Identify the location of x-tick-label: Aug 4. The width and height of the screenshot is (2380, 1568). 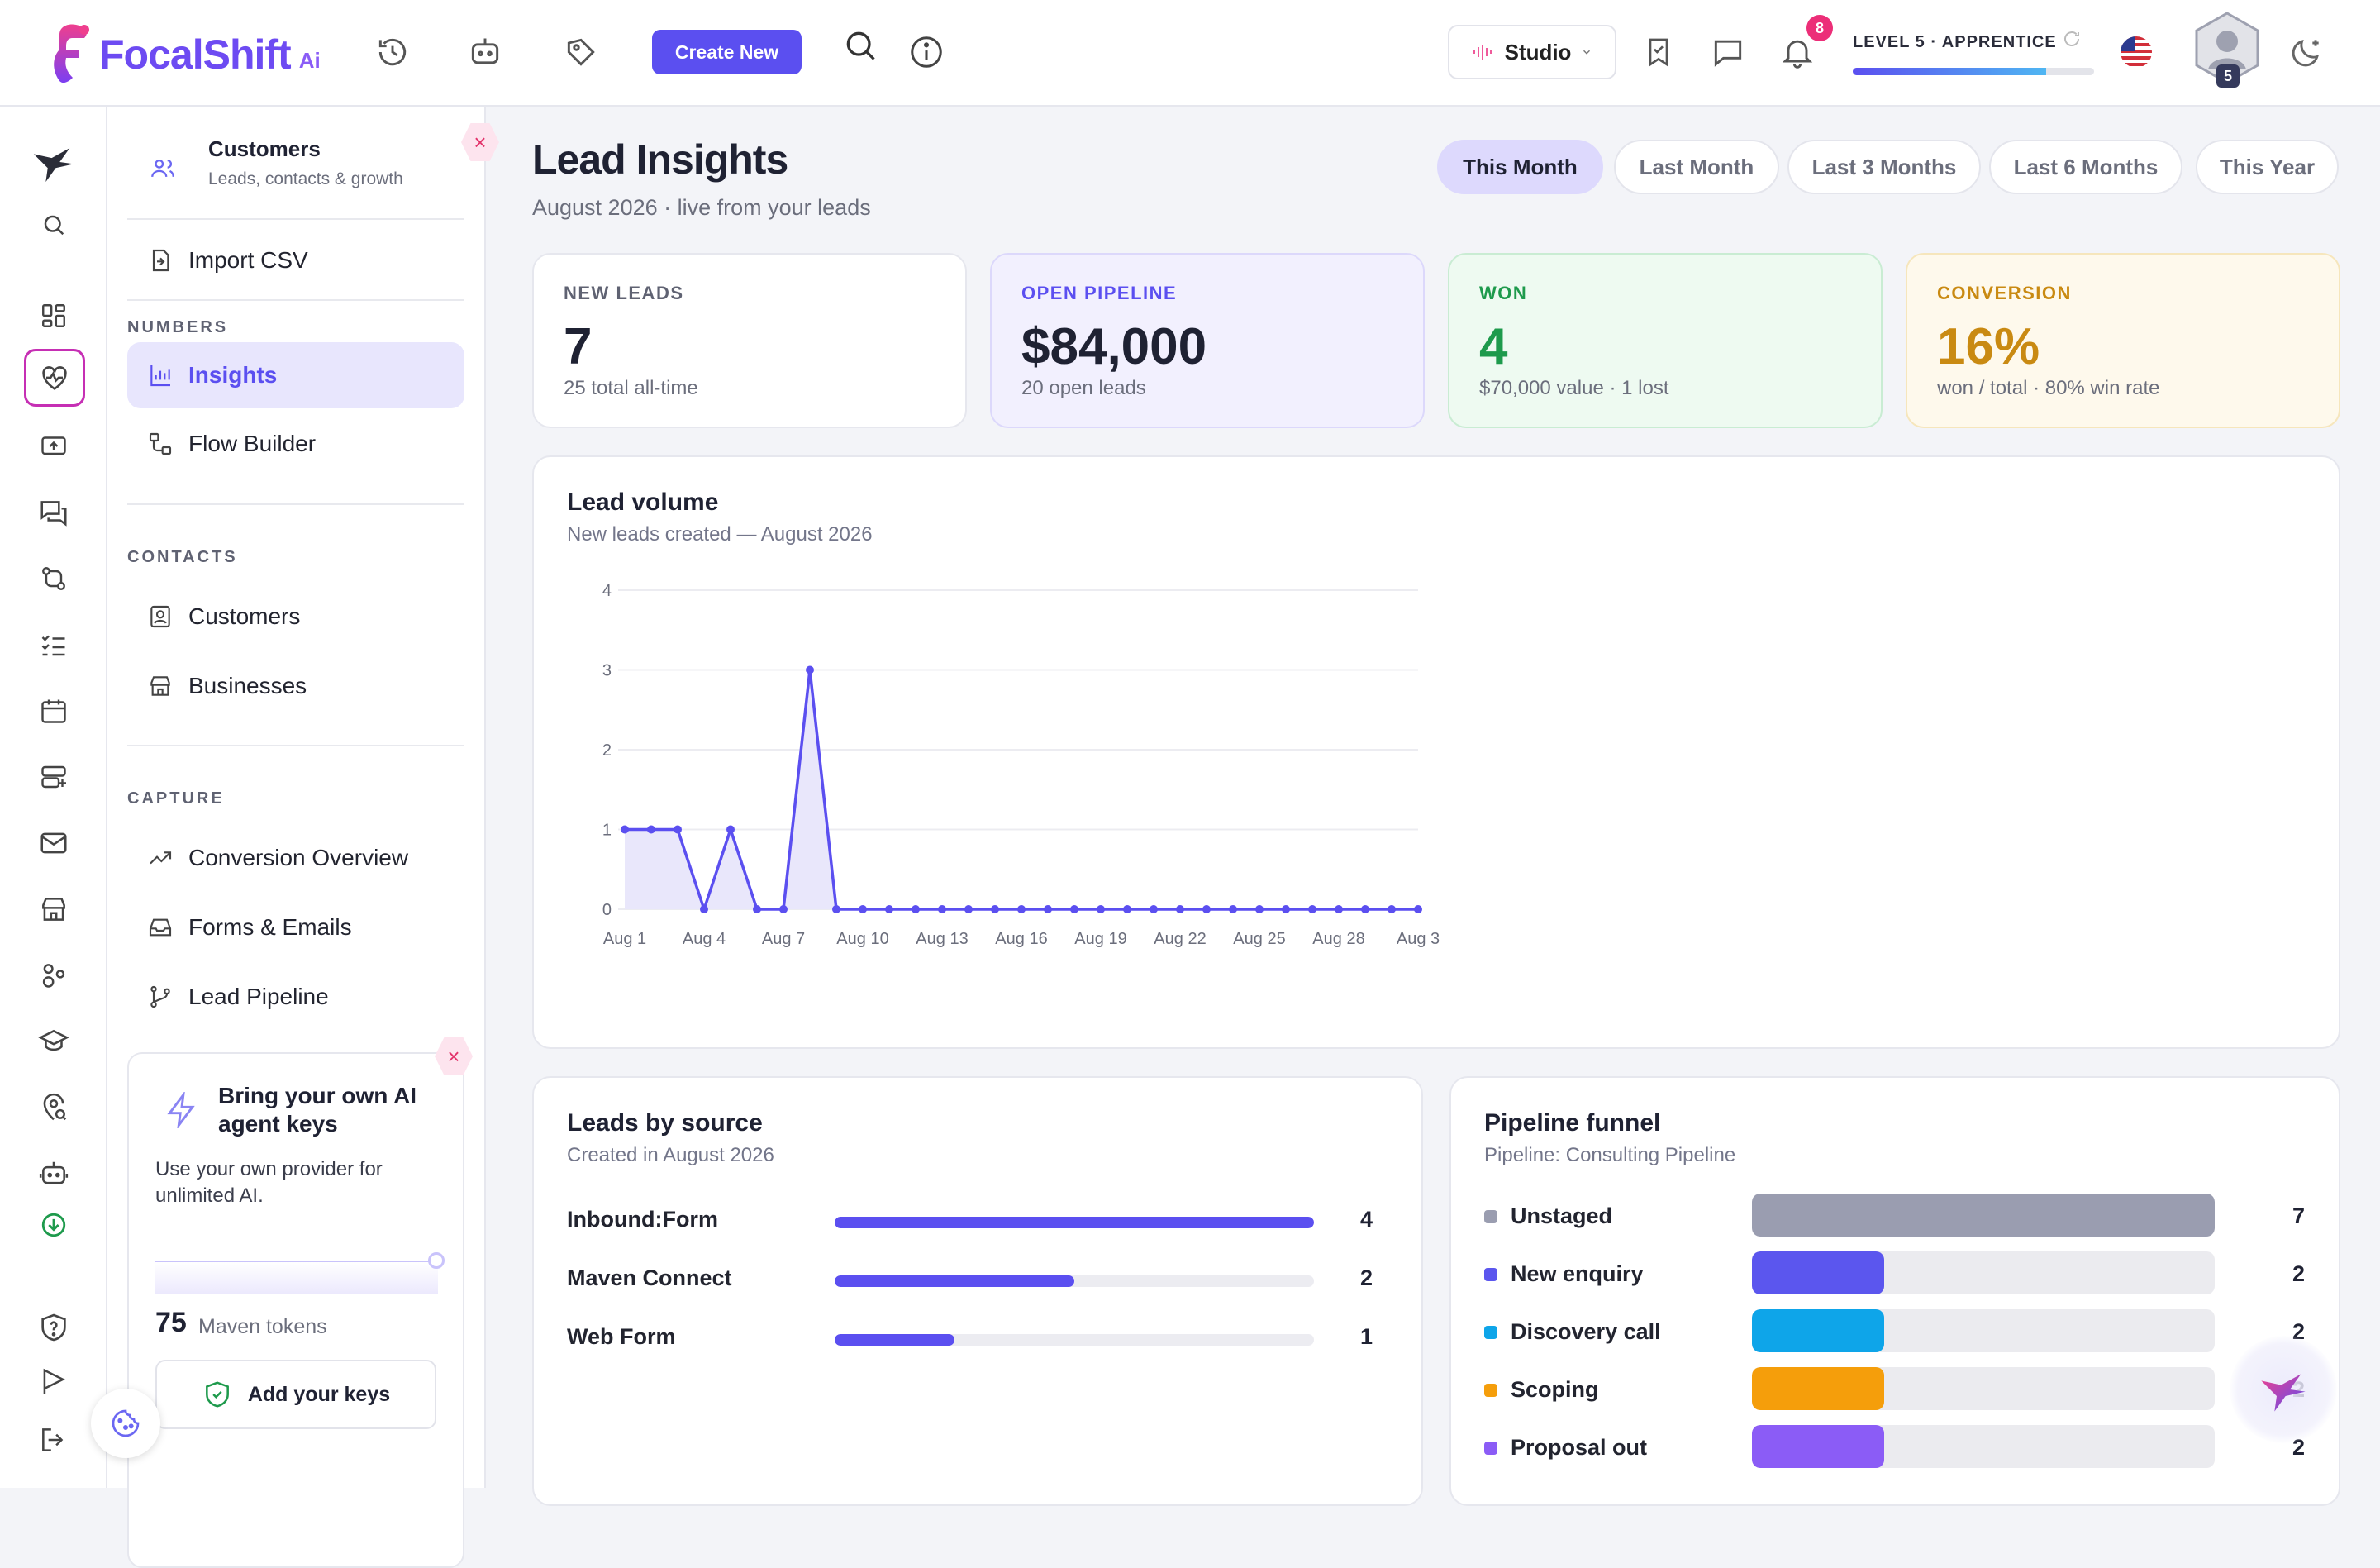
(704, 939).